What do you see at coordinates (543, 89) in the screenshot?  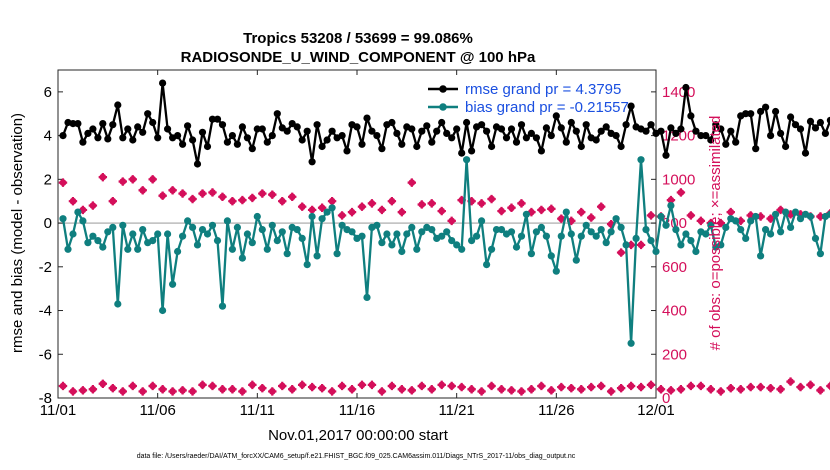 I see `legend-rmse-label: rmse grand pr = 4.3795` at bounding box center [543, 89].